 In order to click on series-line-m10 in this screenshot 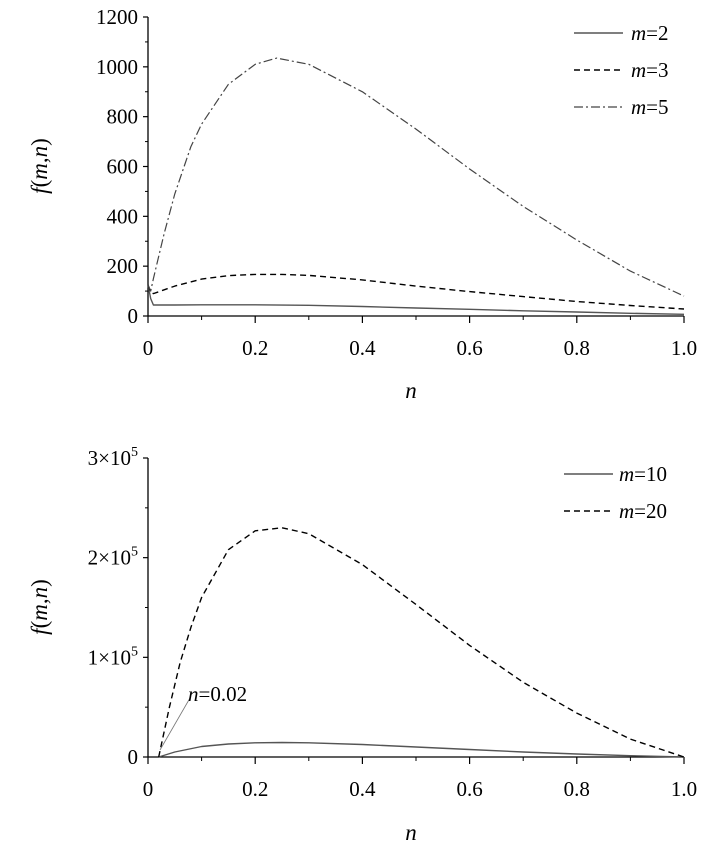, I will do `click(421, 749)`.